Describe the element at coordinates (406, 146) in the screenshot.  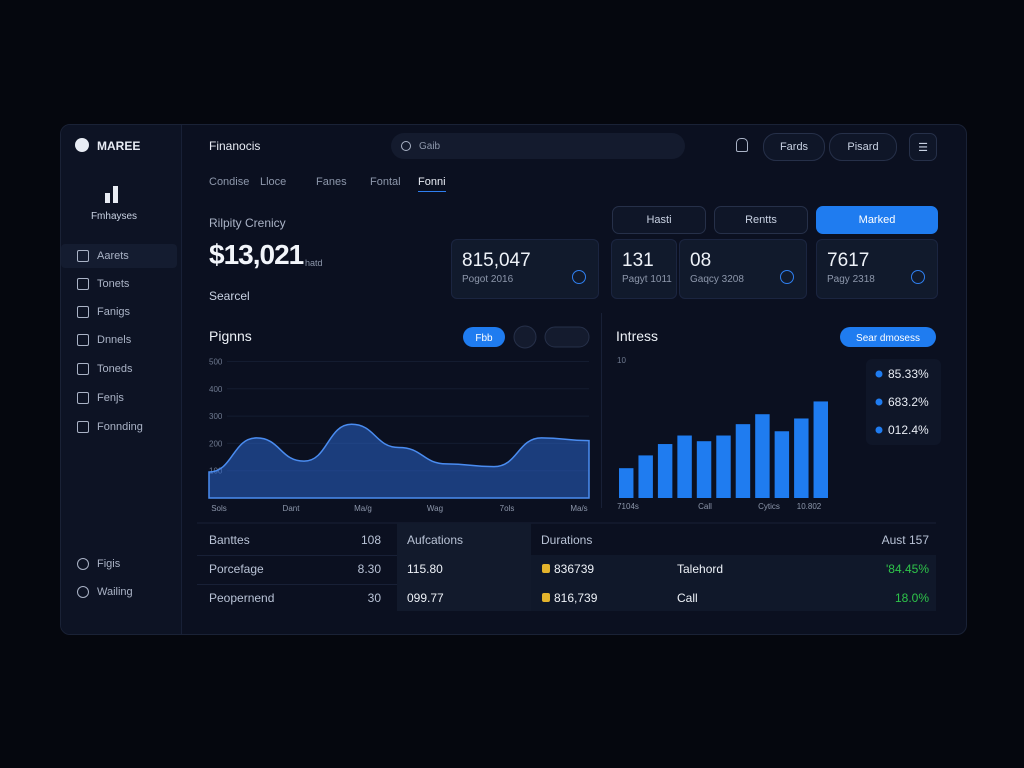
I see `search-icon` at that location.